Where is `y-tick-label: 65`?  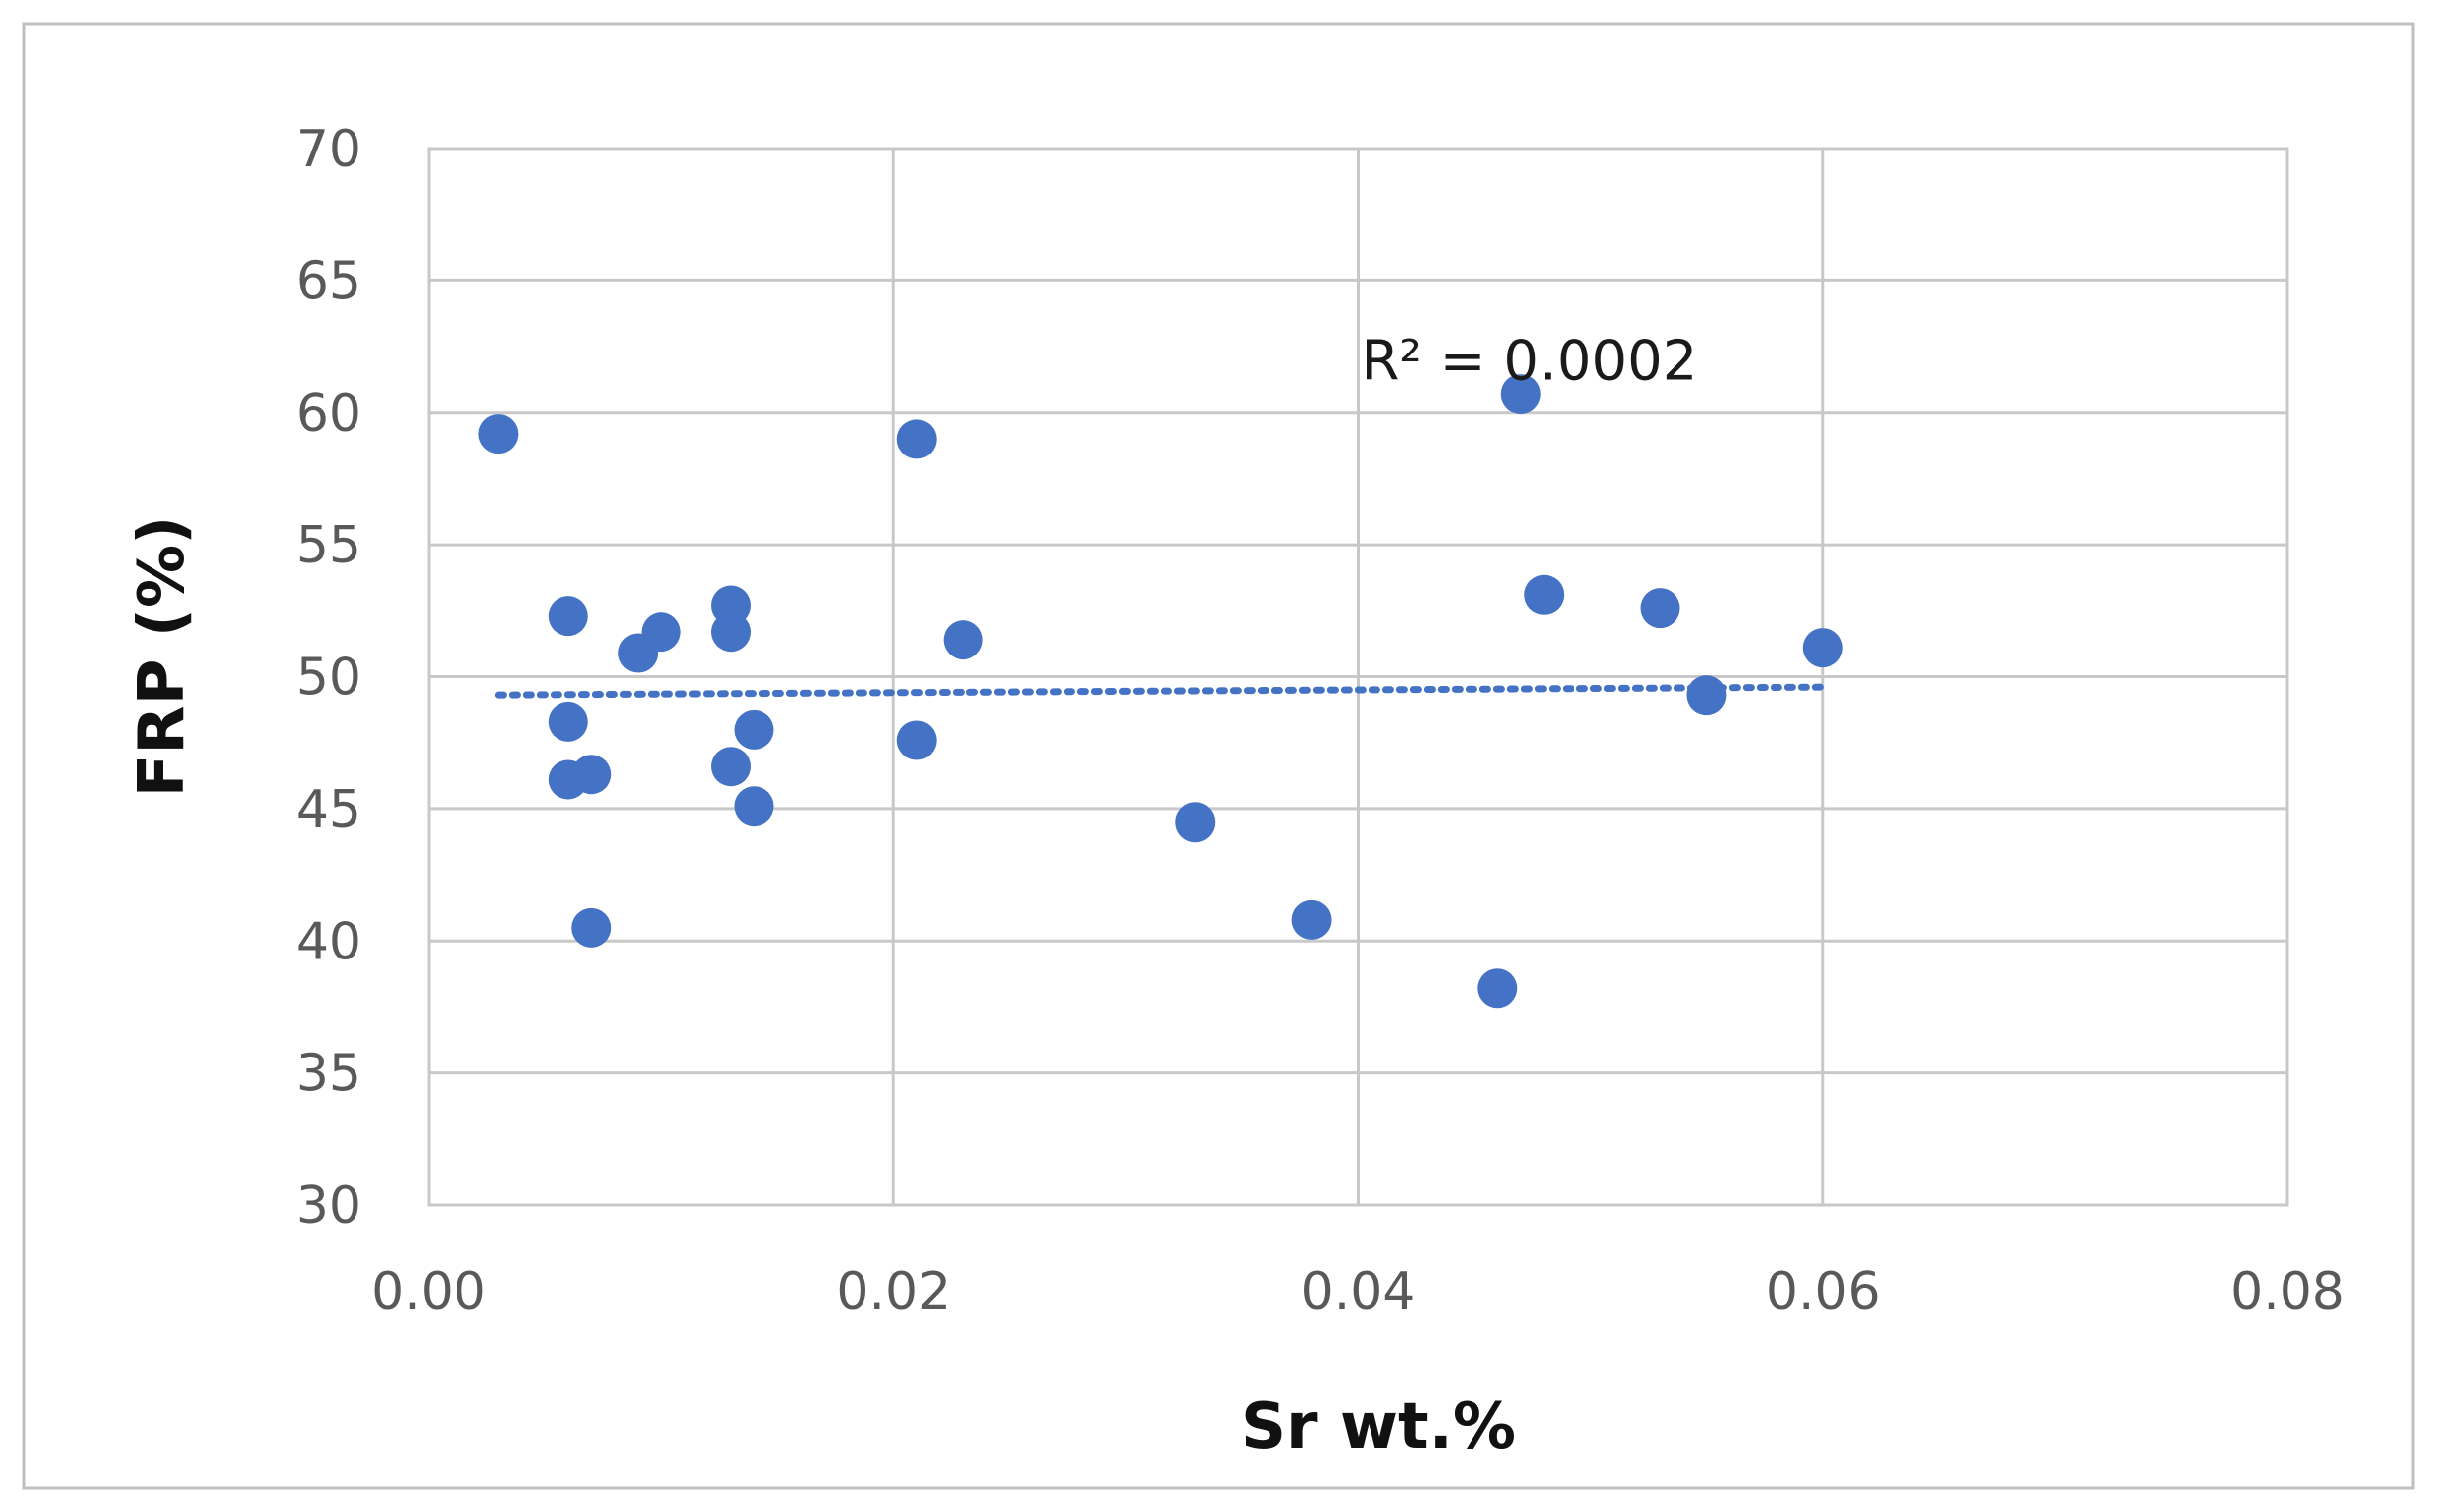 y-tick-label: 65 is located at coordinates (328, 281).